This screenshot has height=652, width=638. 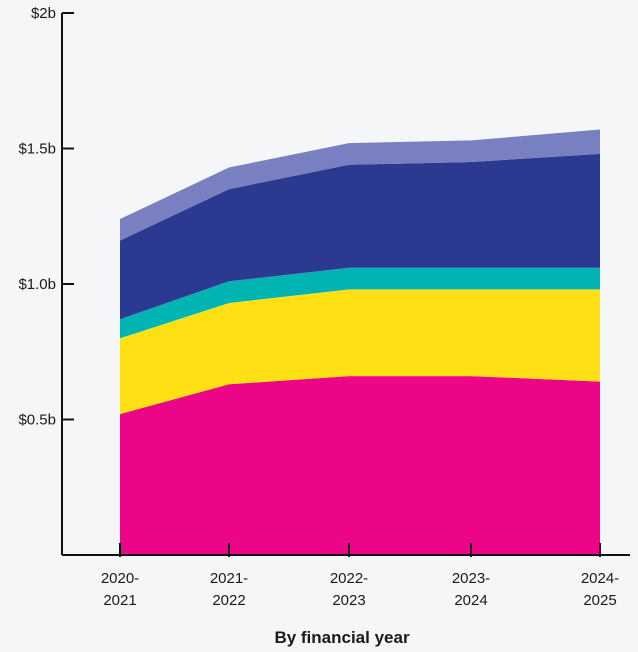 What do you see at coordinates (37, 149) in the screenshot?
I see `y-tick-label: $1.5b` at bounding box center [37, 149].